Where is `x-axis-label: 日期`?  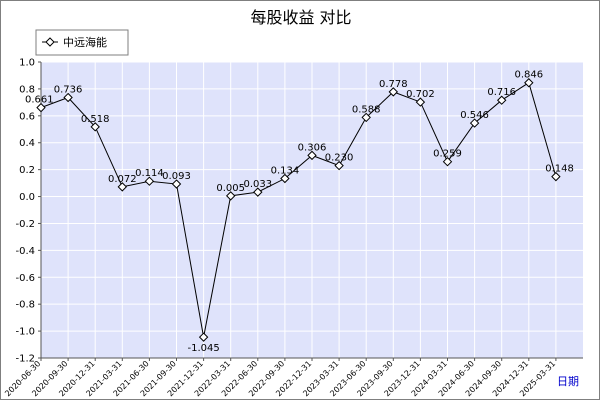
x-axis-label: 日期 is located at coordinates (568, 381).